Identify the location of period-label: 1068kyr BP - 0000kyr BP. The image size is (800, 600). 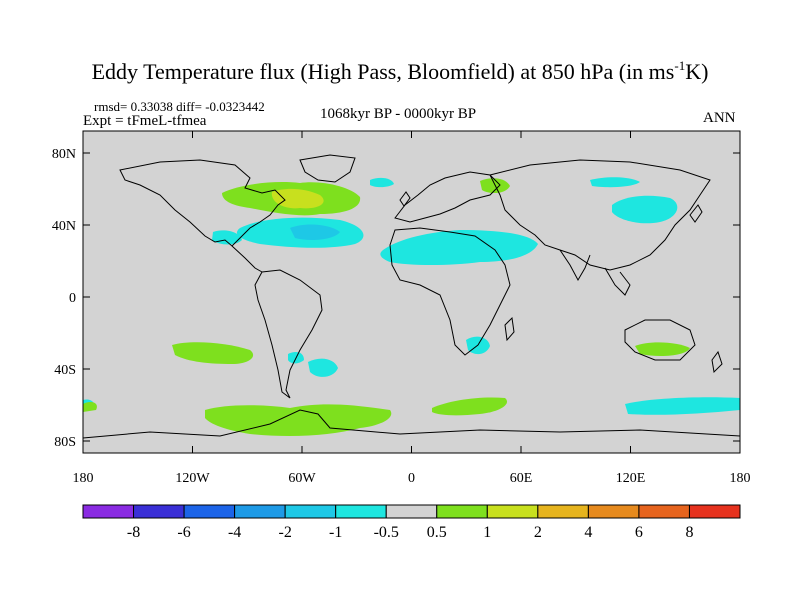
(398, 114).